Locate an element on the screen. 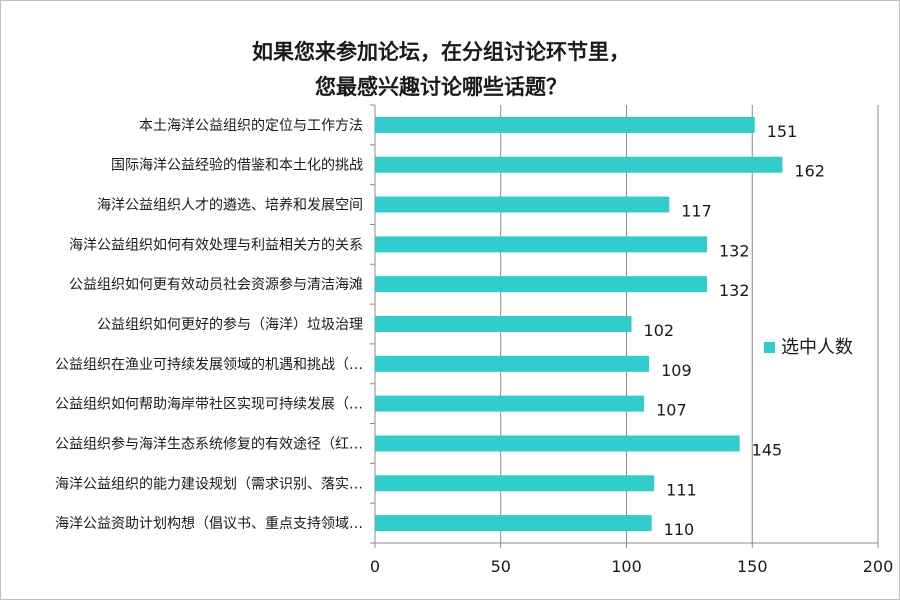  x-tick-label: 0 is located at coordinates (375, 566).